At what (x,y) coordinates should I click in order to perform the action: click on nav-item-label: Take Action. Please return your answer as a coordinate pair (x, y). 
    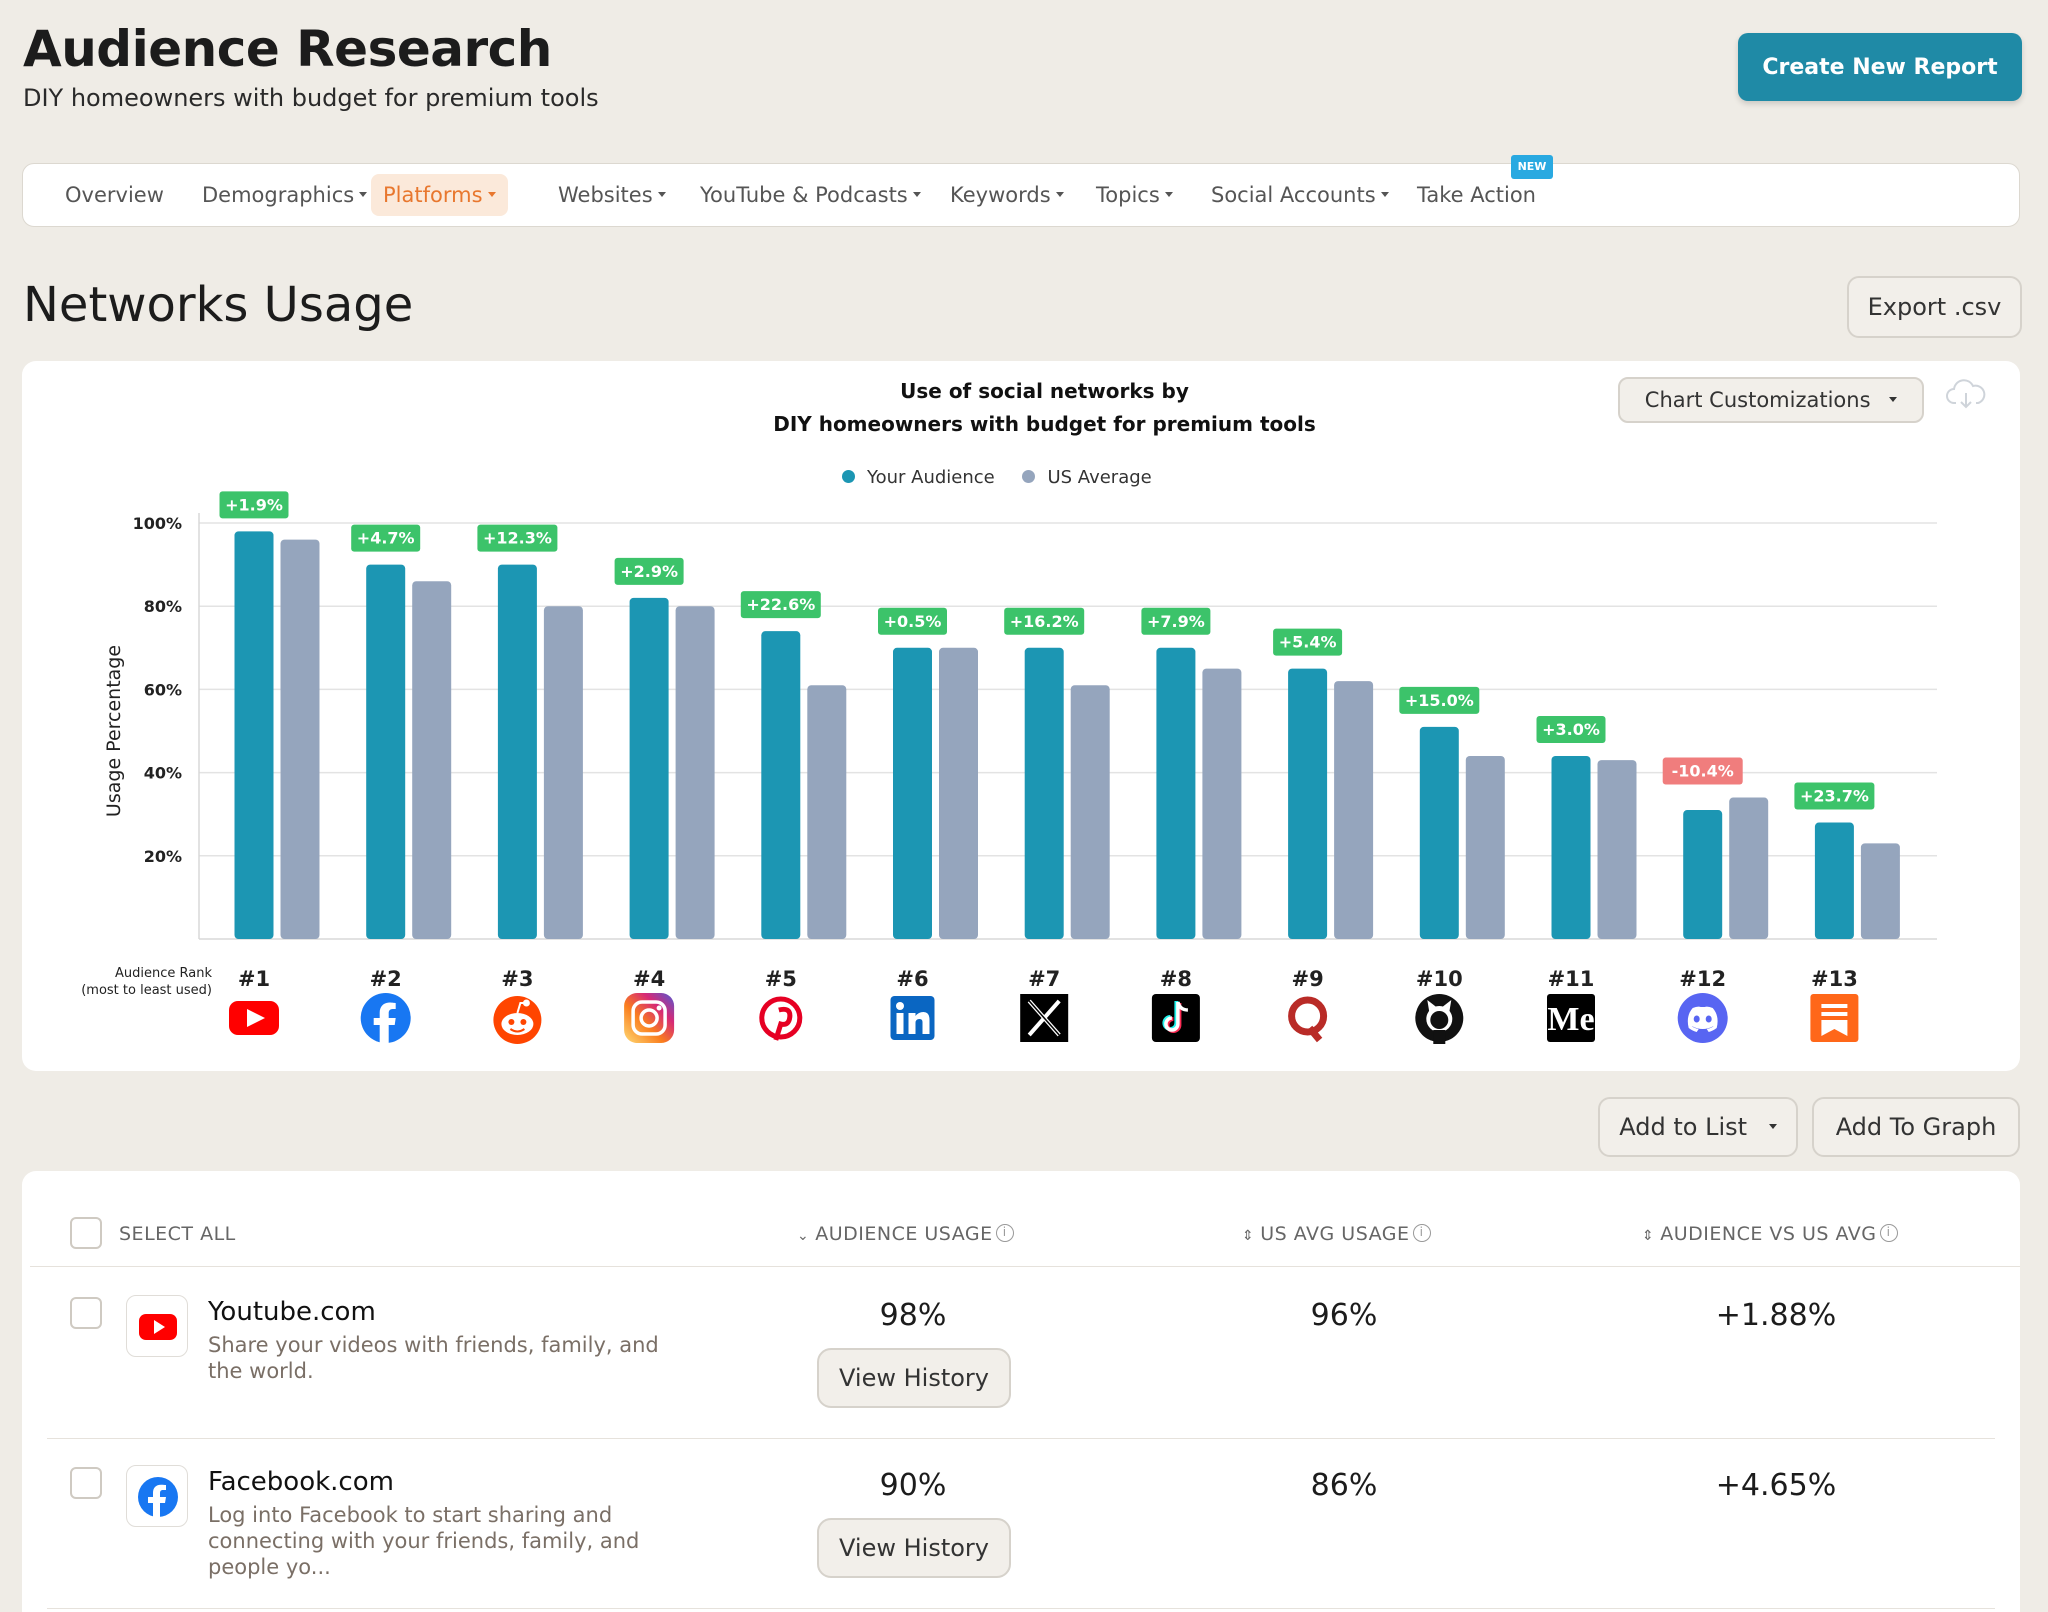
    Looking at the image, I should click on (1476, 195).